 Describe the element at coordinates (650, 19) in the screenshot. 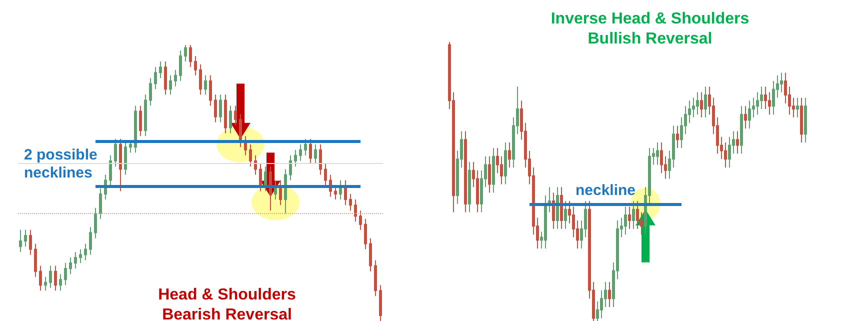

I see `chart-title: Inverse Head & Shoulders` at that location.